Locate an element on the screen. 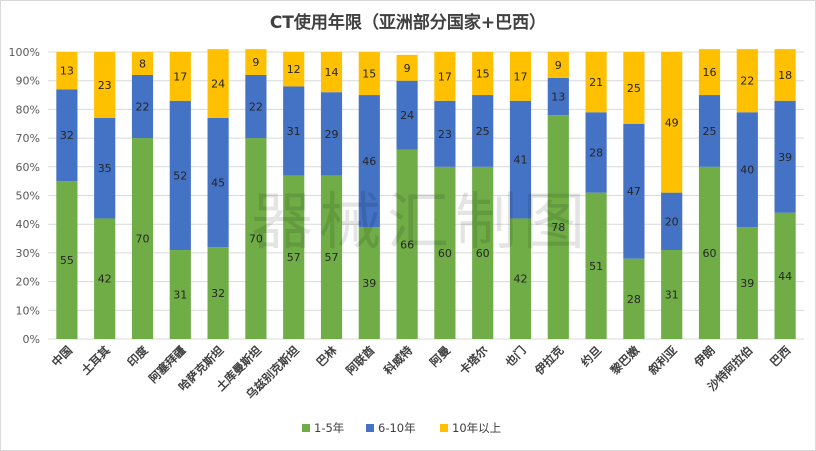 This screenshot has height=451, width=816. data-label: 40 is located at coordinates (747, 170).